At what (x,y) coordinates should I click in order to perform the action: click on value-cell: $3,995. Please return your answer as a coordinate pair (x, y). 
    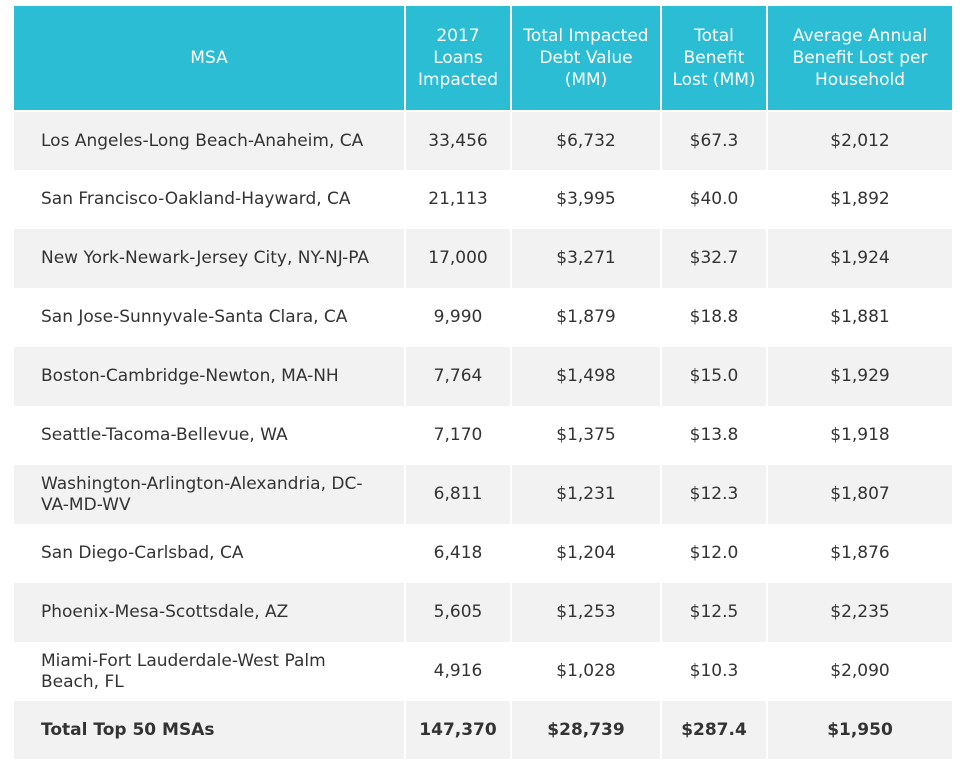
    Looking at the image, I should click on (586, 199).